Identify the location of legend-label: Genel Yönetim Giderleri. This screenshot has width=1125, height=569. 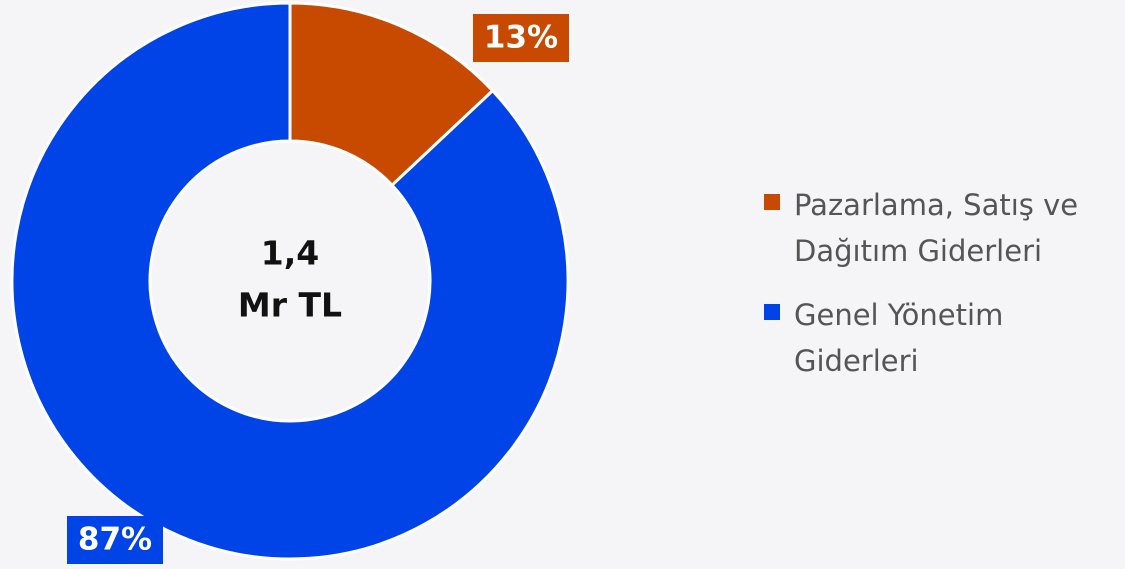
(899, 338).